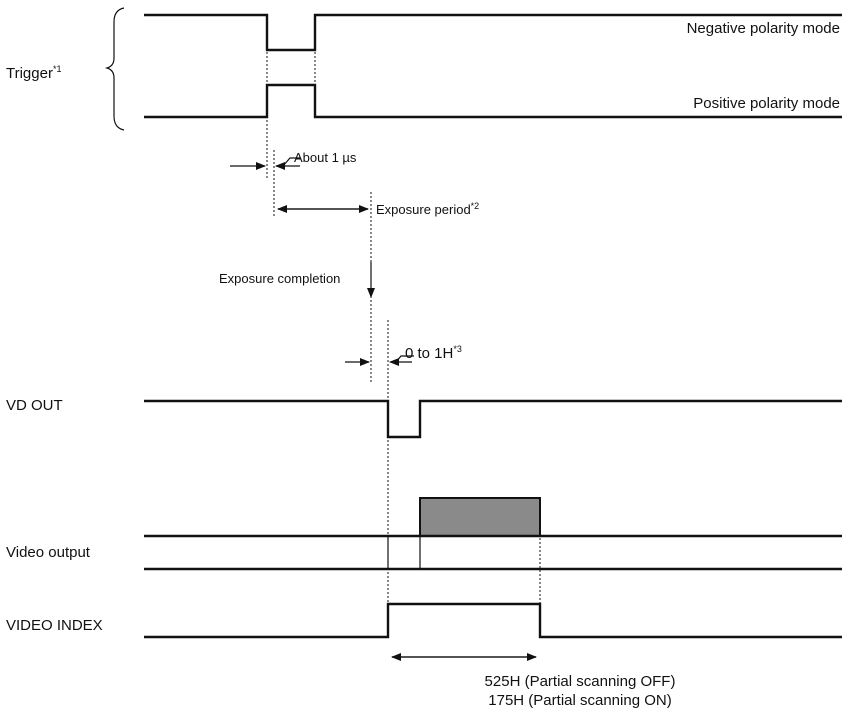 This screenshot has width=846, height=715. I want to click on zero-to-1h-leader, so click(404, 359).